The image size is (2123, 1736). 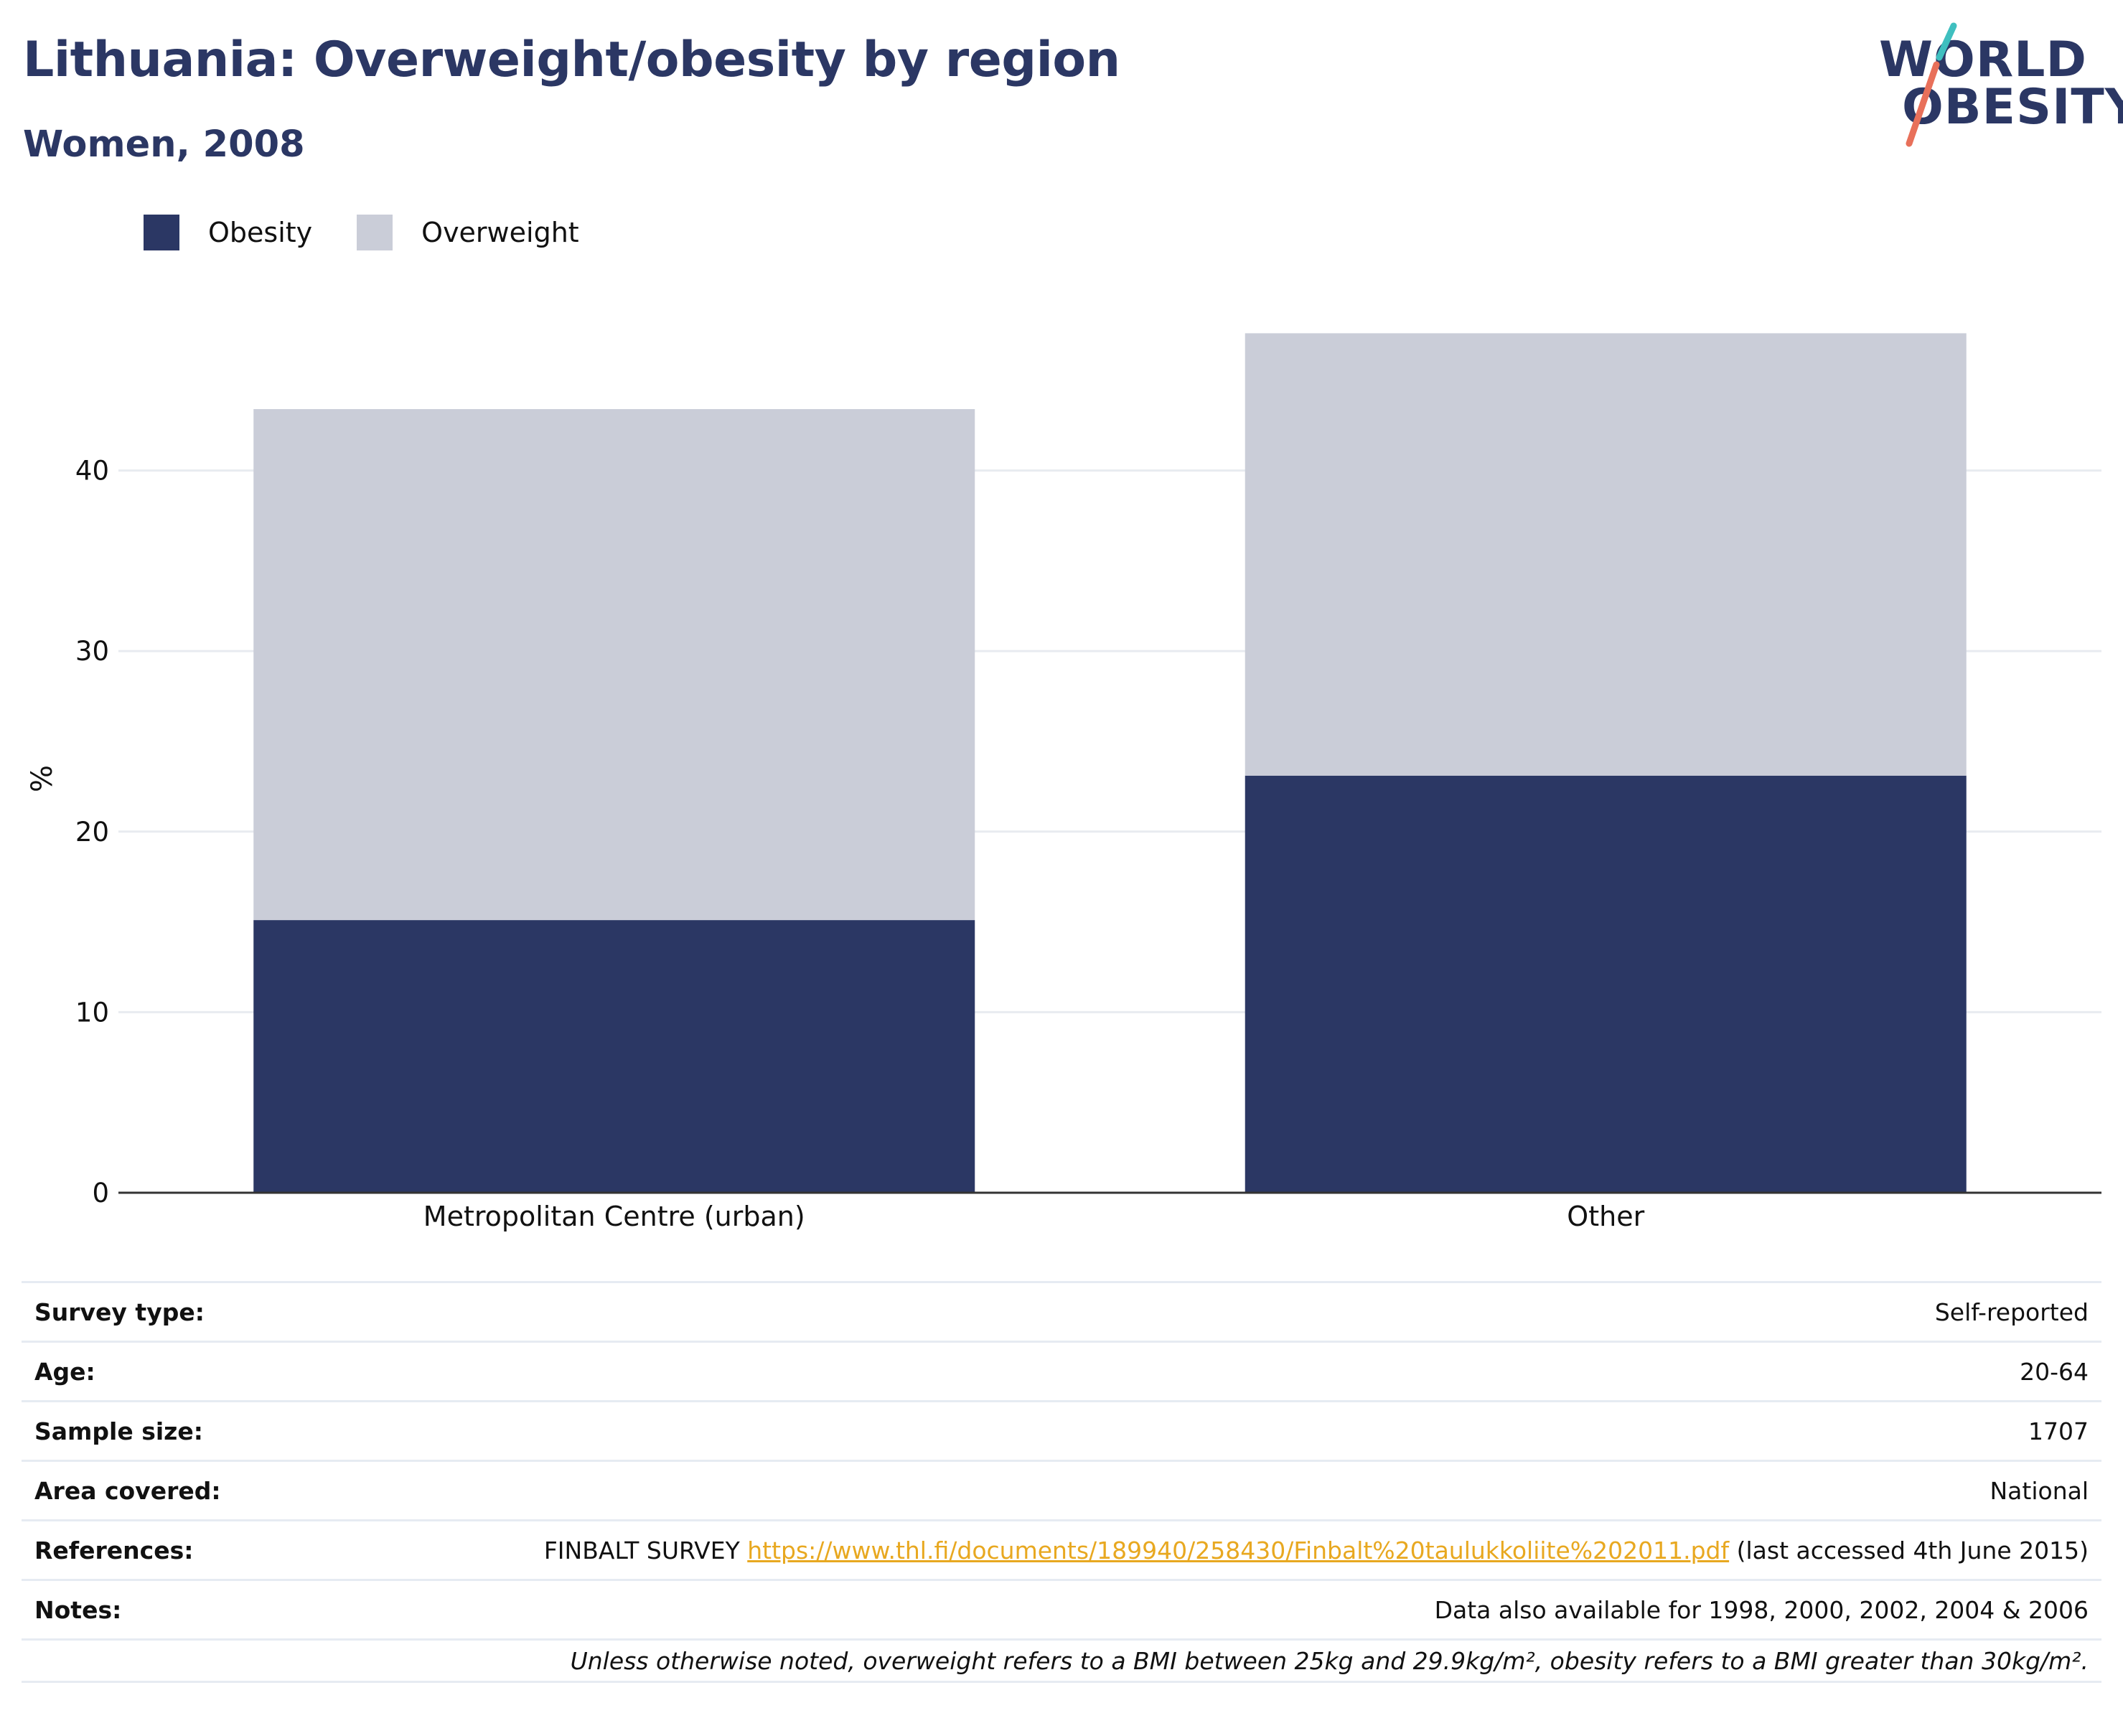 What do you see at coordinates (2012, 107) in the screenshot?
I see `logo-line-2: OBESITY` at bounding box center [2012, 107].